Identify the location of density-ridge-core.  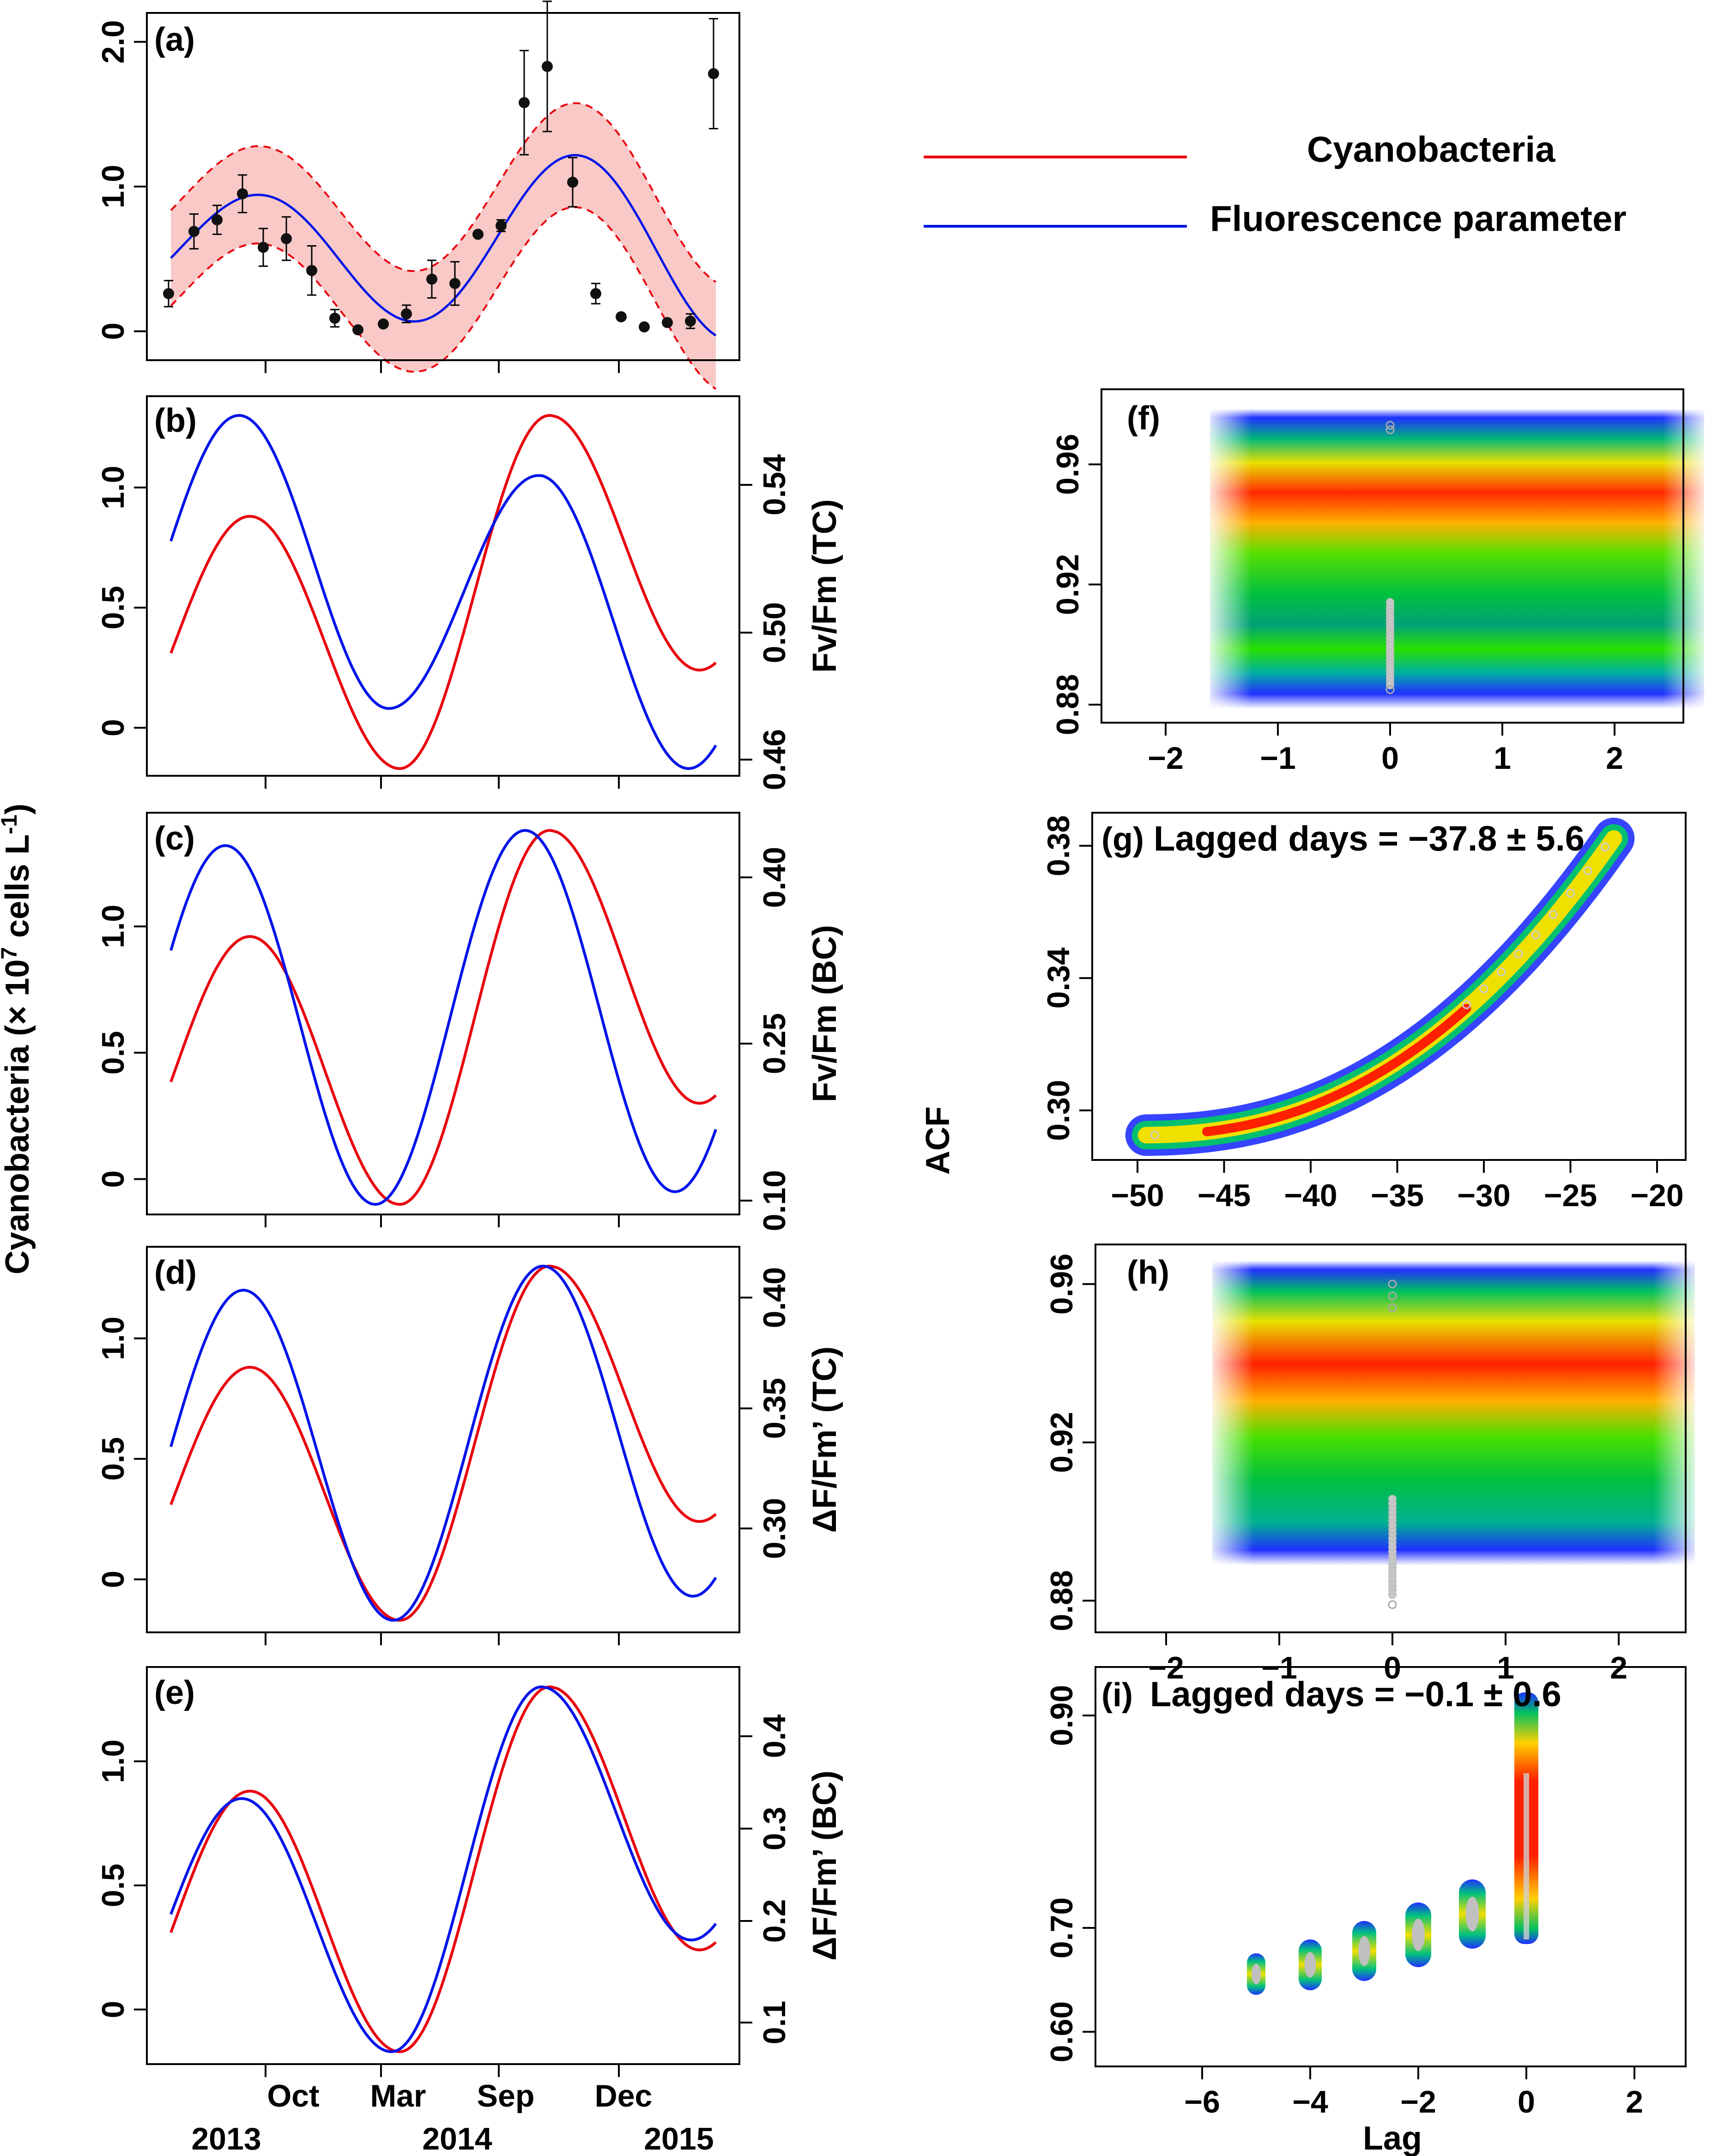
(1336, 1070).